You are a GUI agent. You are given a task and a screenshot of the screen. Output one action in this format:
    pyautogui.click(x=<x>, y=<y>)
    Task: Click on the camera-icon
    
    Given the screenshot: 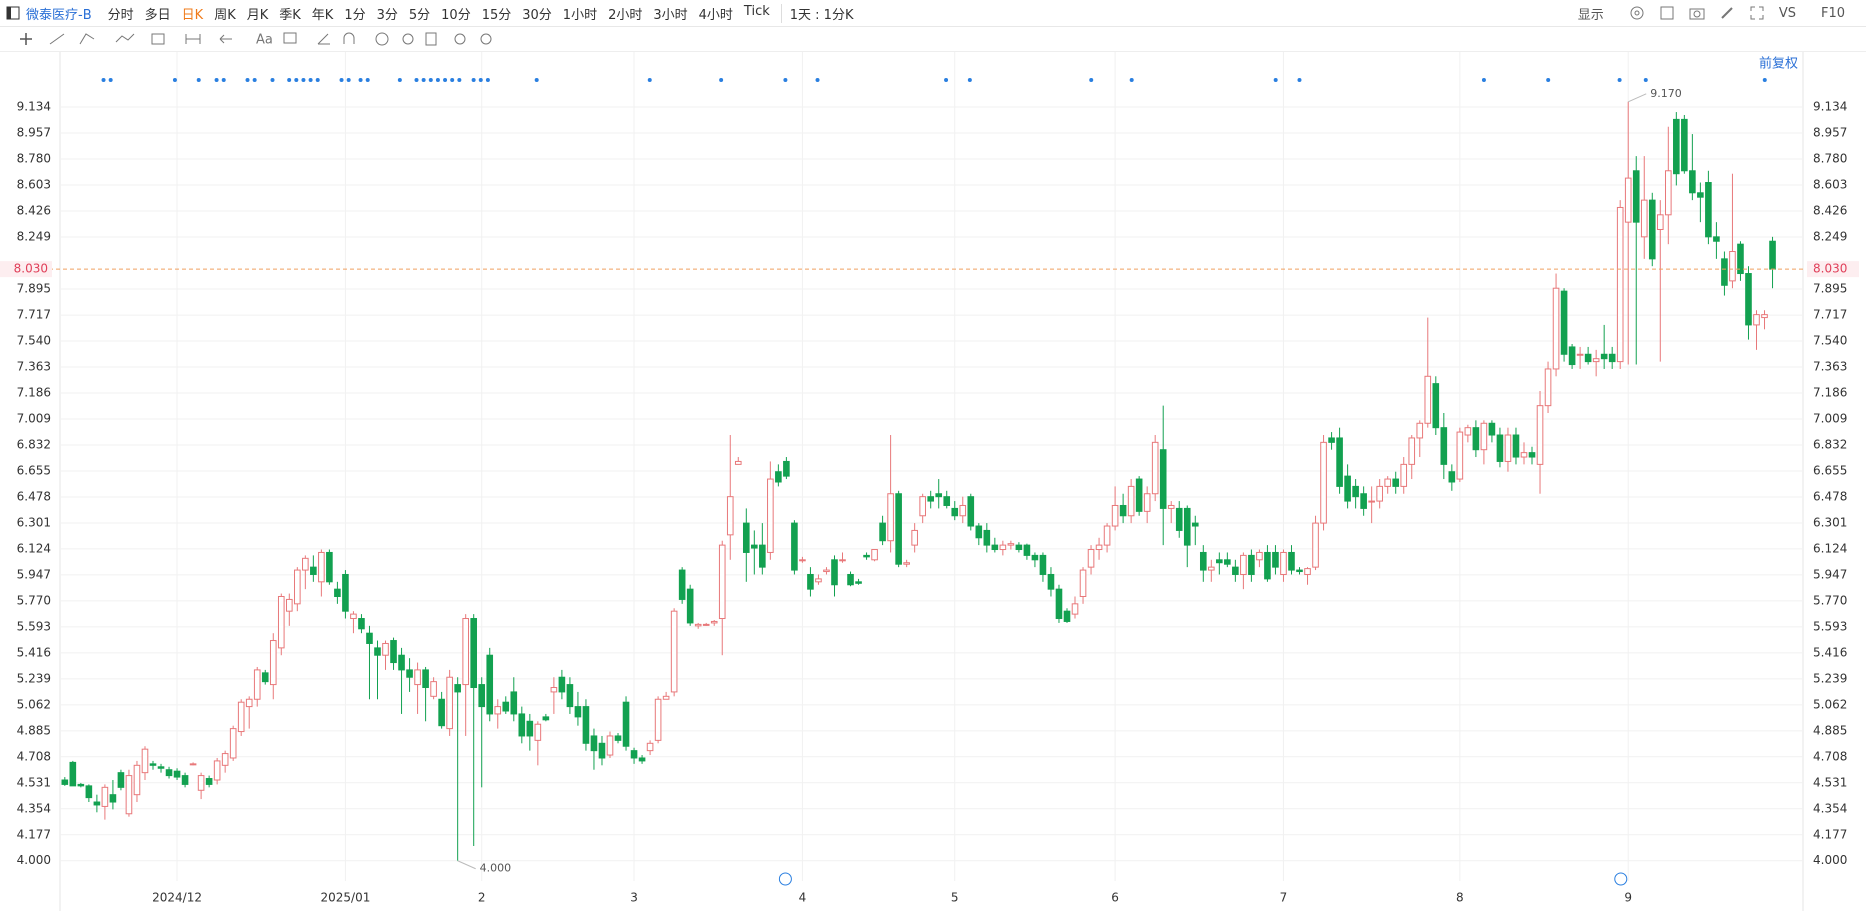 What is the action you would take?
    pyautogui.click(x=1697, y=13)
    